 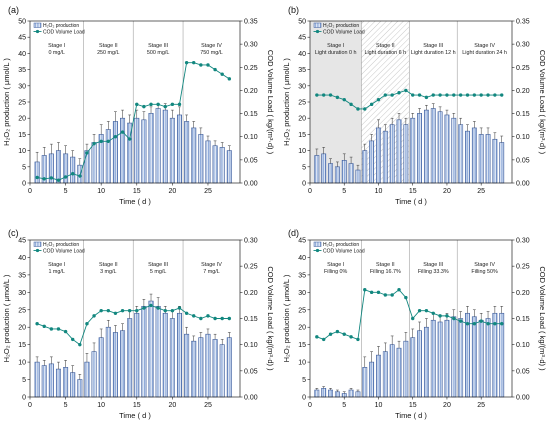 What do you see at coordinates (409, 315) in the screenshot?
I see `cod-line` at bounding box center [409, 315].